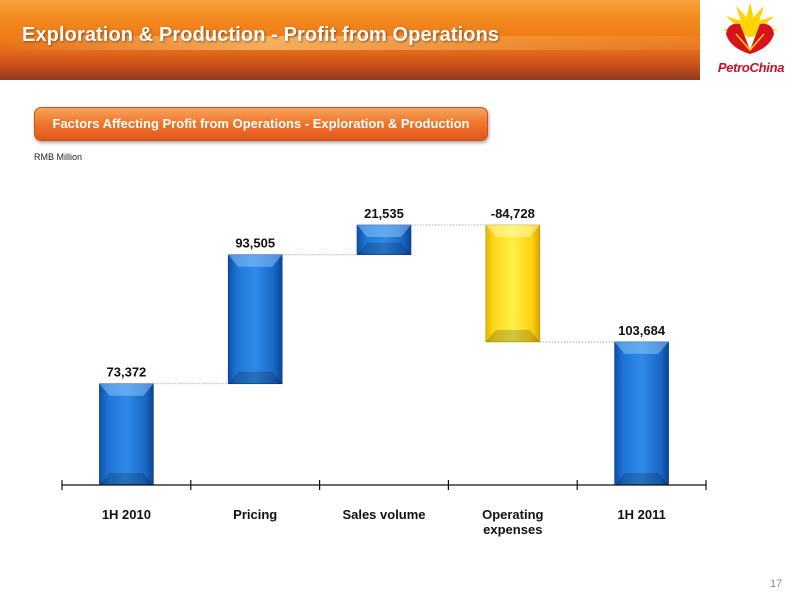 The height and width of the screenshot is (600, 800). I want to click on category-label: Sales volume, so click(383, 514).